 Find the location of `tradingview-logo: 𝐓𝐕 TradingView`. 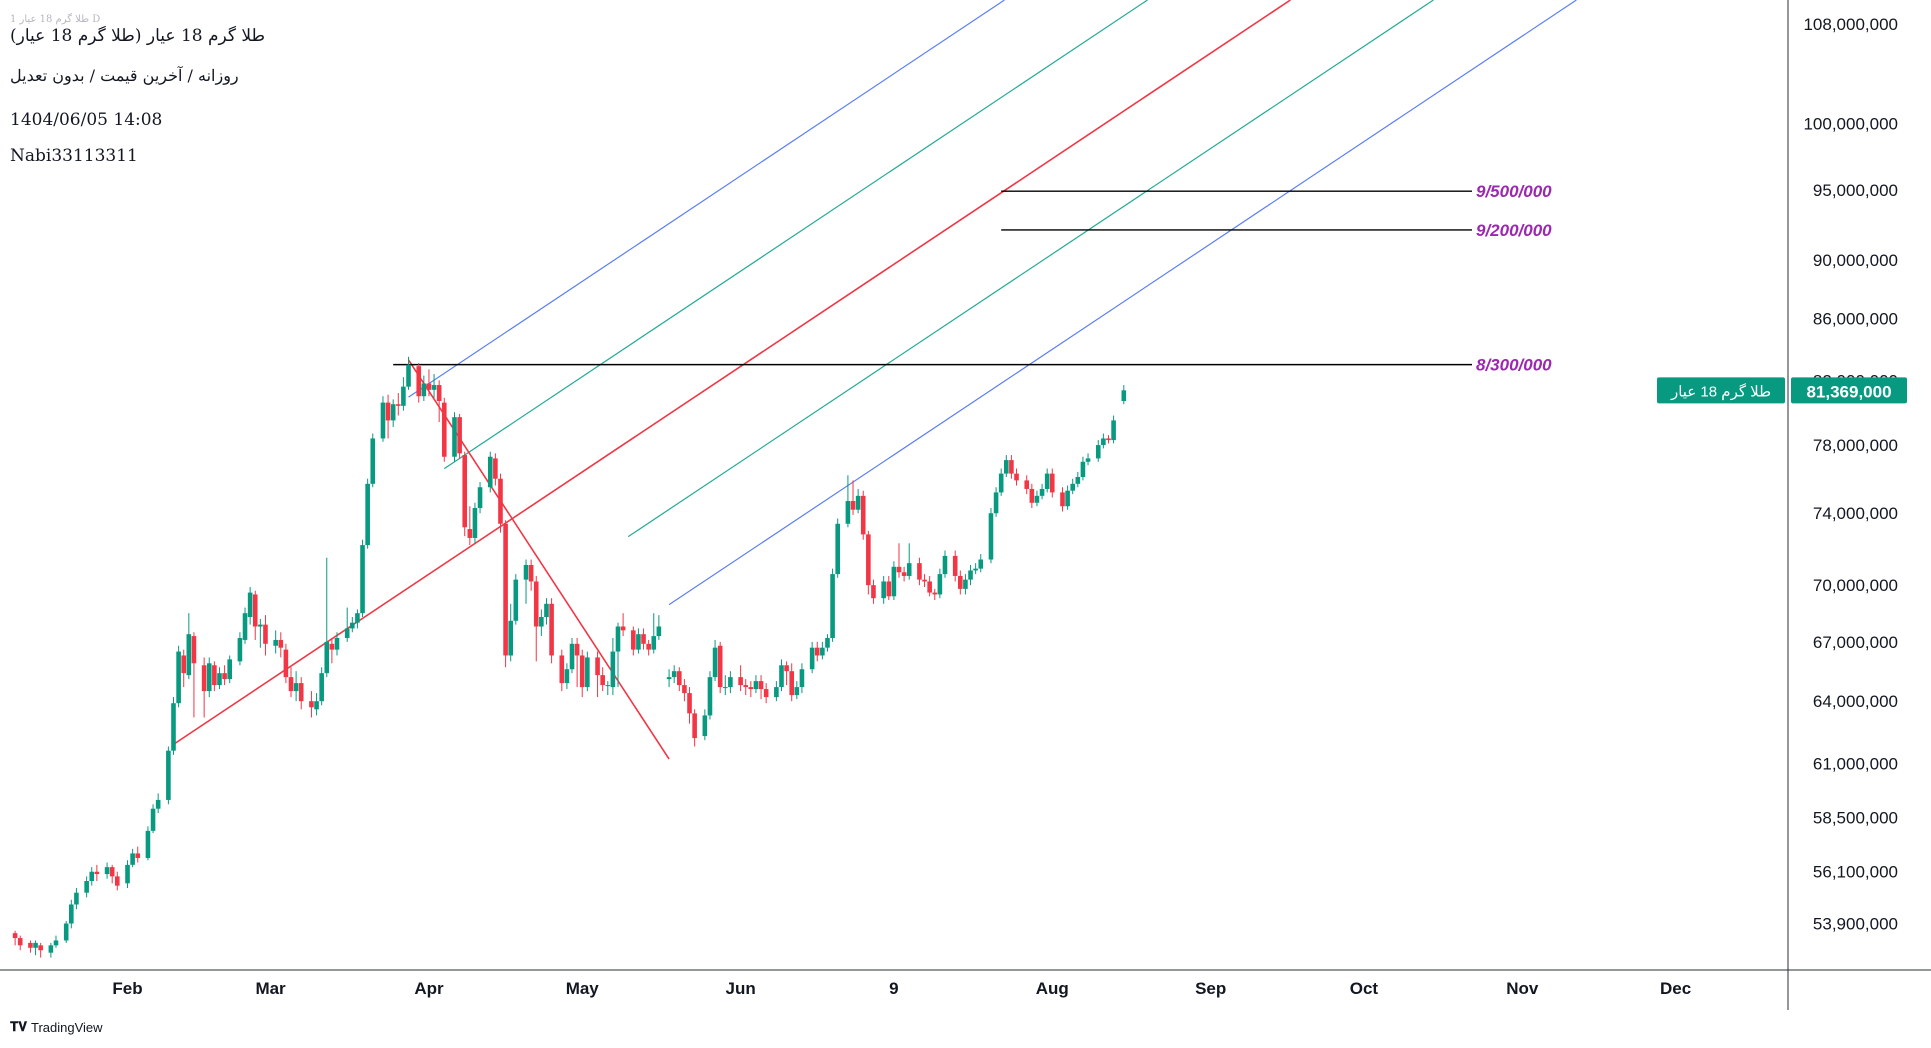

tradingview-logo: 𝐓𝐕 TradingView is located at coordinates (56, 1027).